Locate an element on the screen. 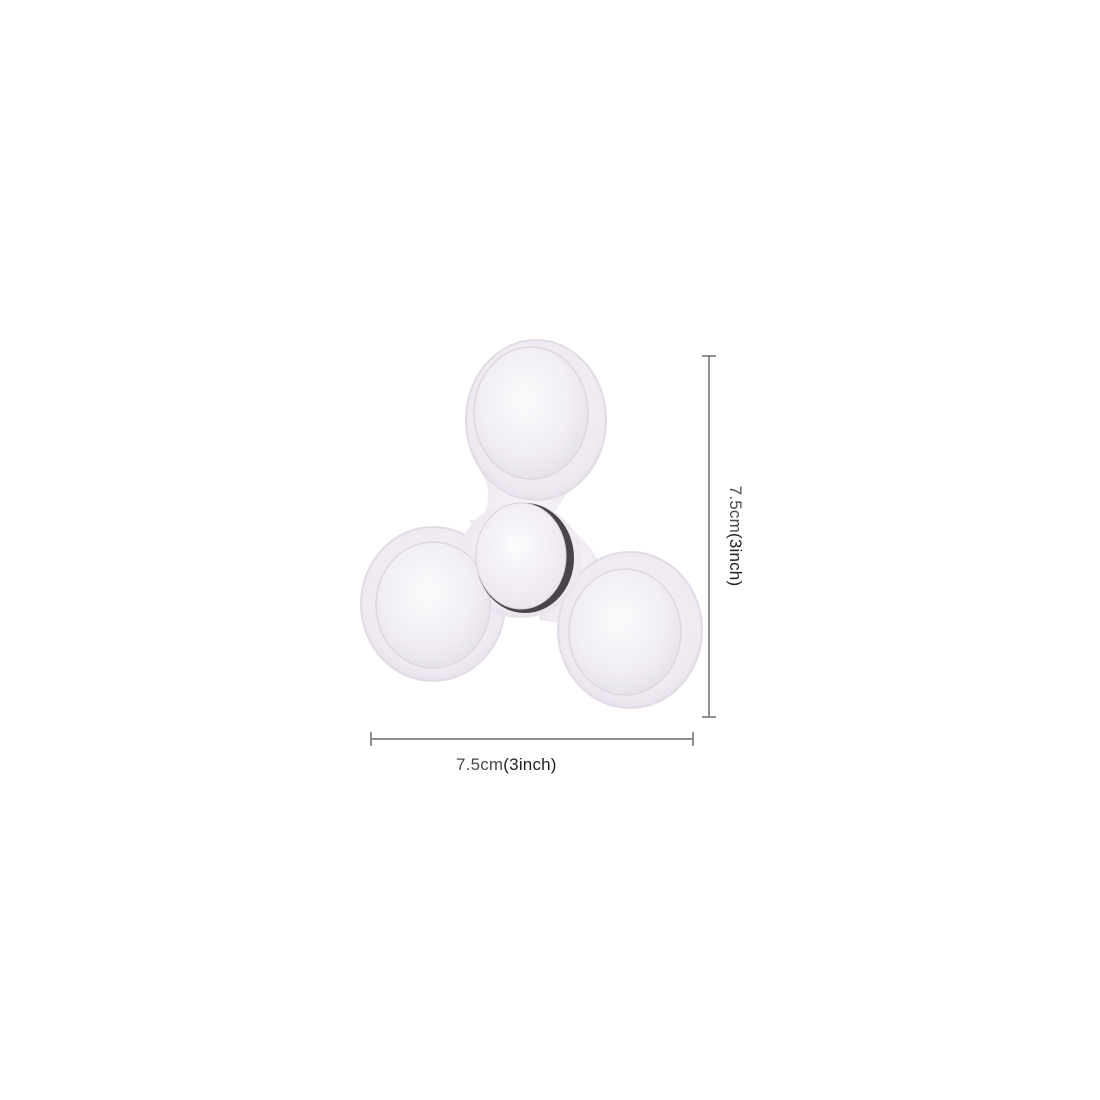 Image resolution: width=1100 pixels, height=1100 pixels. height-dimension-label: 7.5cm(3inch) is located at coordinates (735, 536).